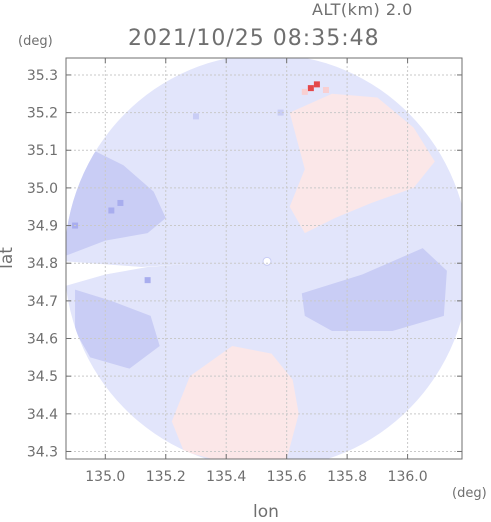  I want to click on y-tick-label: 34.4, so click(42, 415).